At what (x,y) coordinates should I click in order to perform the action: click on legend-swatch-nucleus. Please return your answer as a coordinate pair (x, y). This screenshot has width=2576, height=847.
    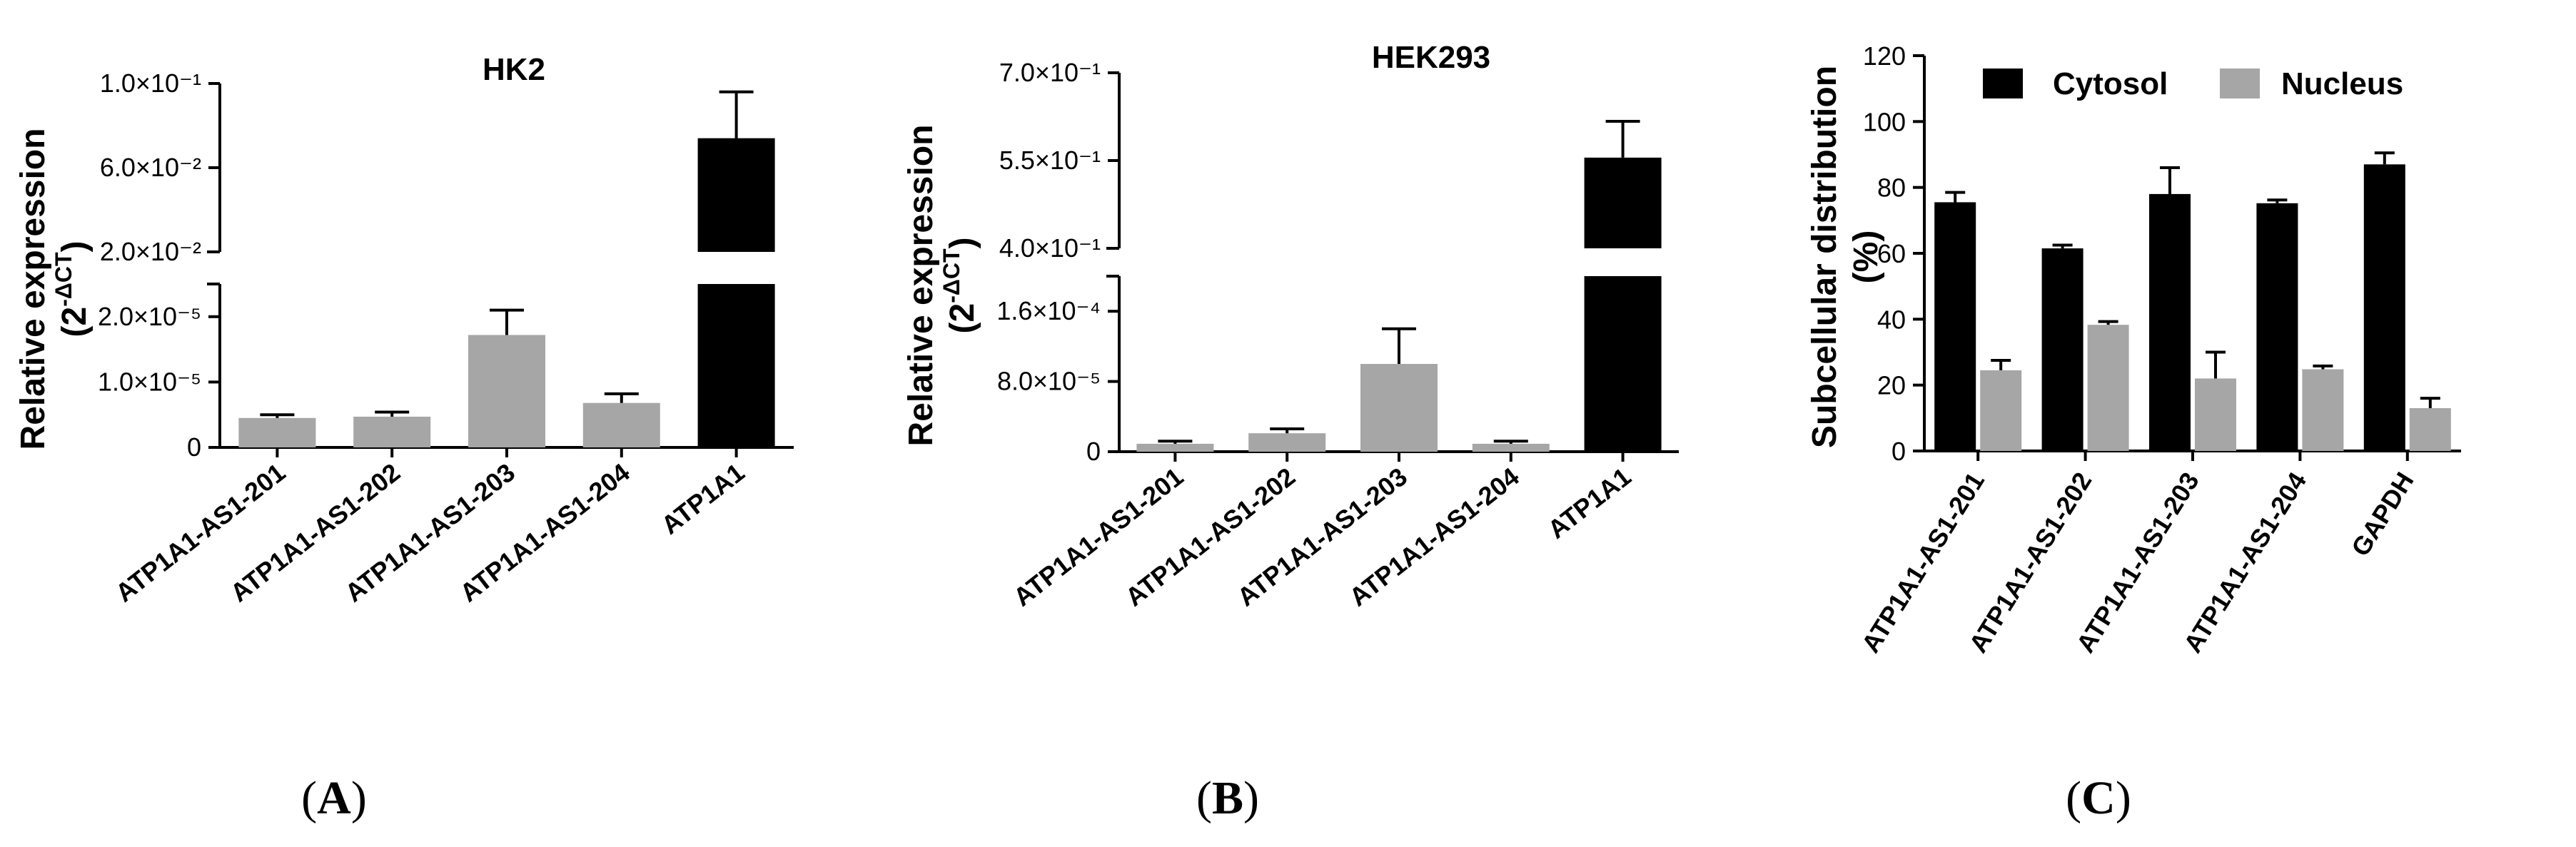
    Looking at the image, I should click on (2240, 83).